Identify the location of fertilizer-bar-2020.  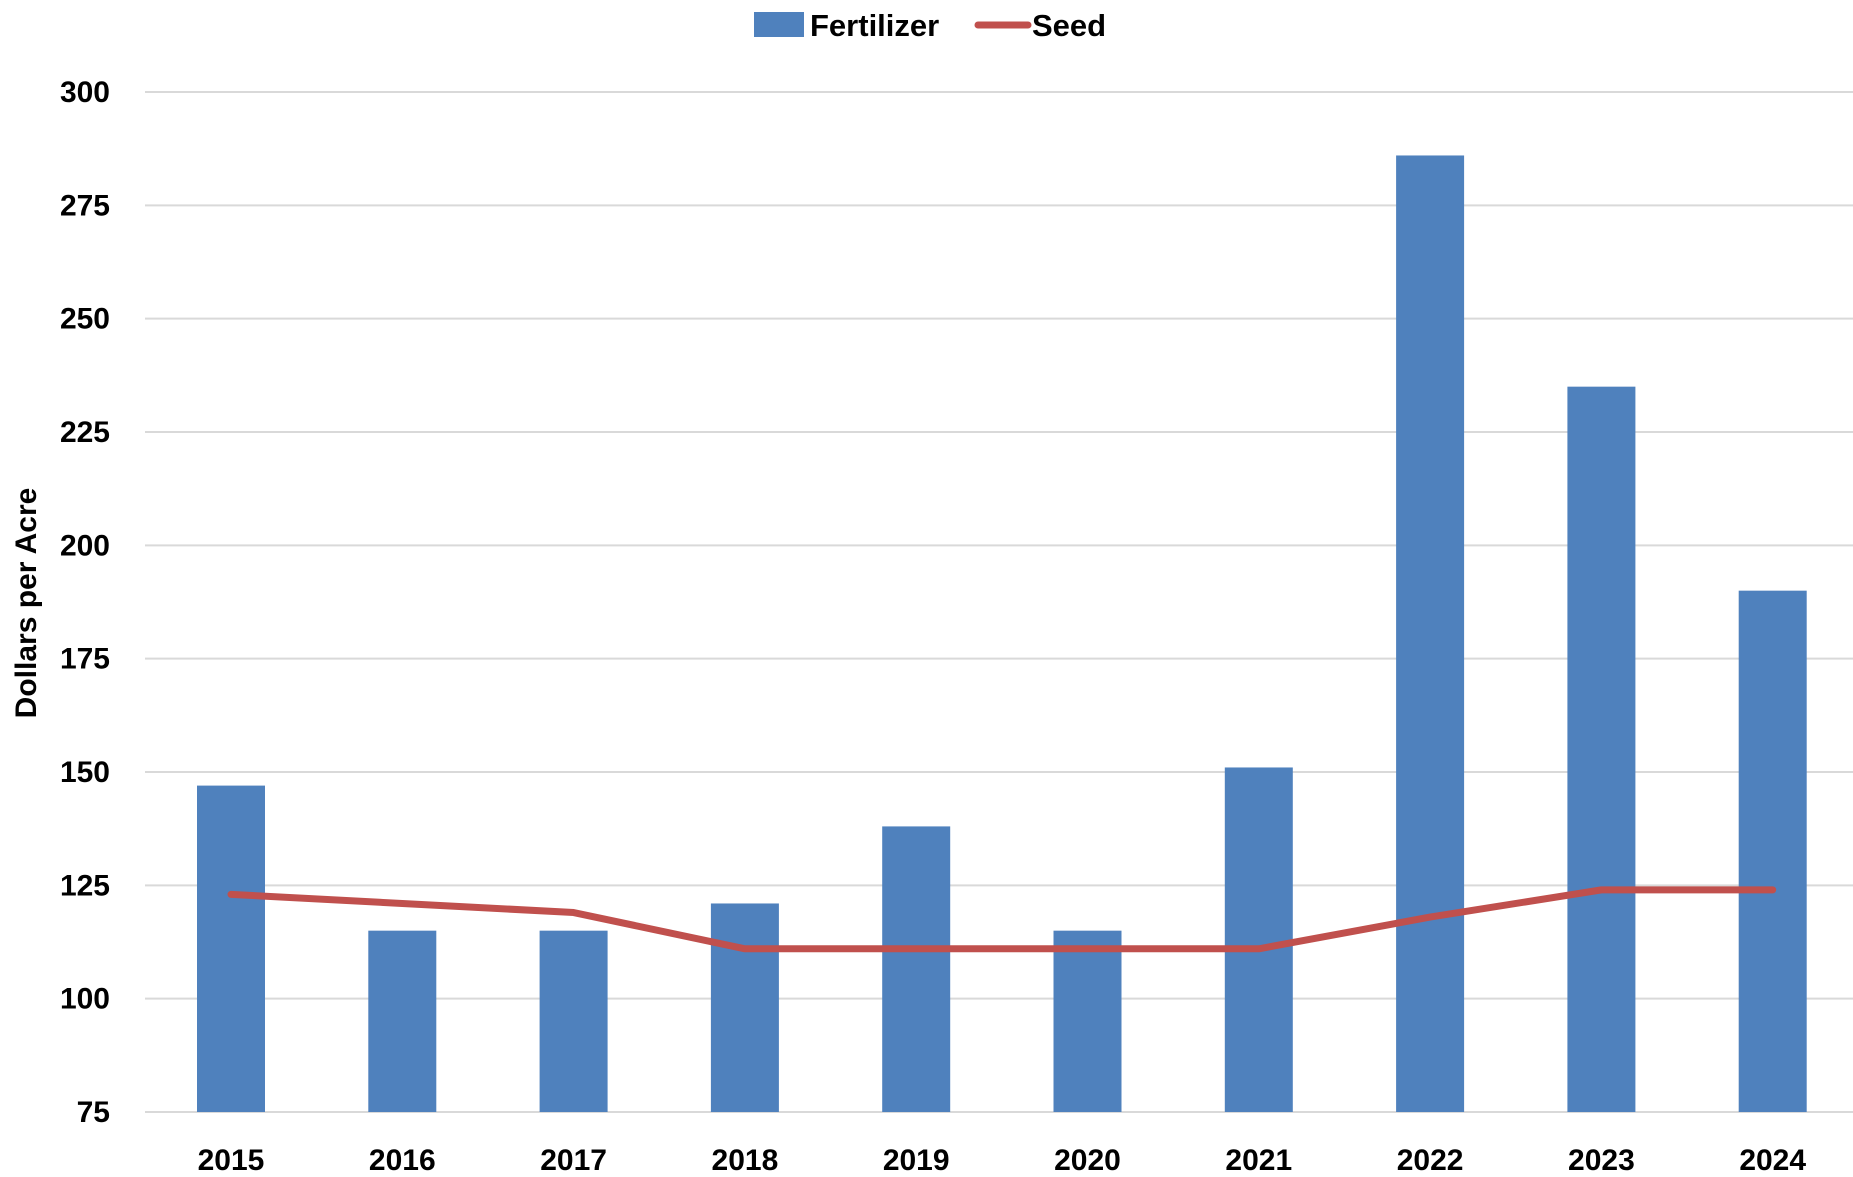
(1087, 1021).